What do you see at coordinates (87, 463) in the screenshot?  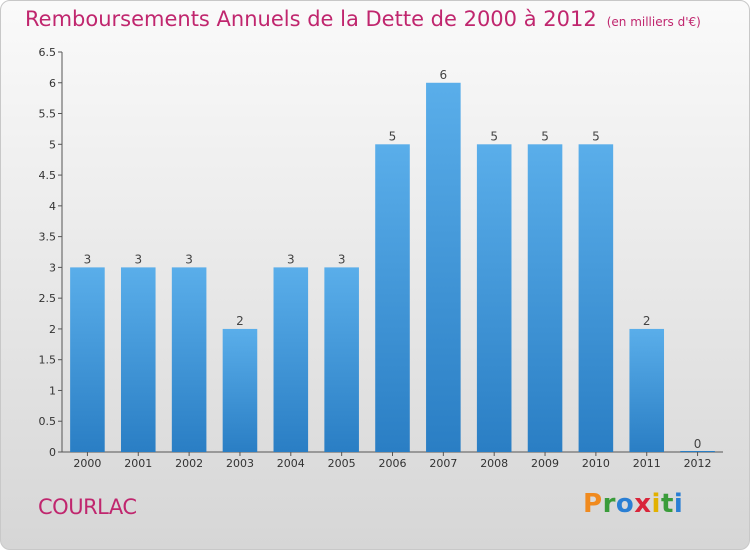 I see `x-tick-label: 2000` at bounding box center [87, 463].